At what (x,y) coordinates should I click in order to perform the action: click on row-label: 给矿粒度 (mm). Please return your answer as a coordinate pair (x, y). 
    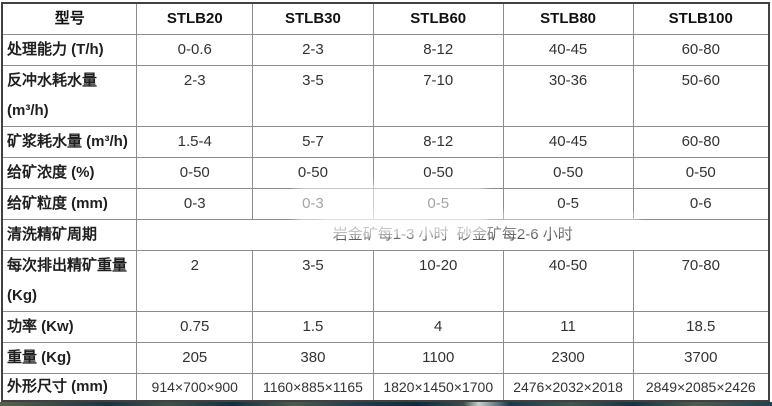
    Looking at the image, I should click on (69, 204).